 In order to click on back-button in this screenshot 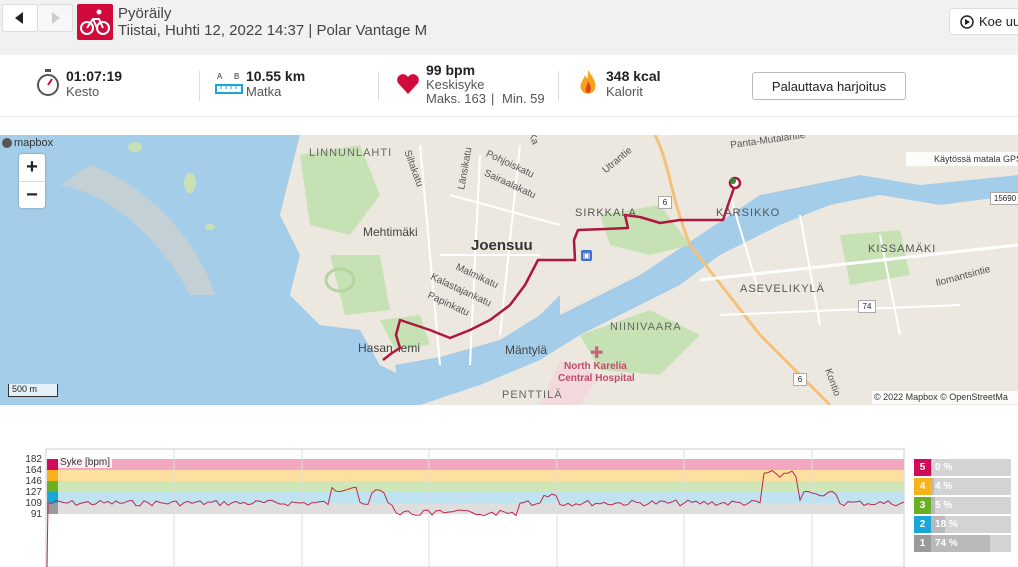, I will do `click(20, 18)`.